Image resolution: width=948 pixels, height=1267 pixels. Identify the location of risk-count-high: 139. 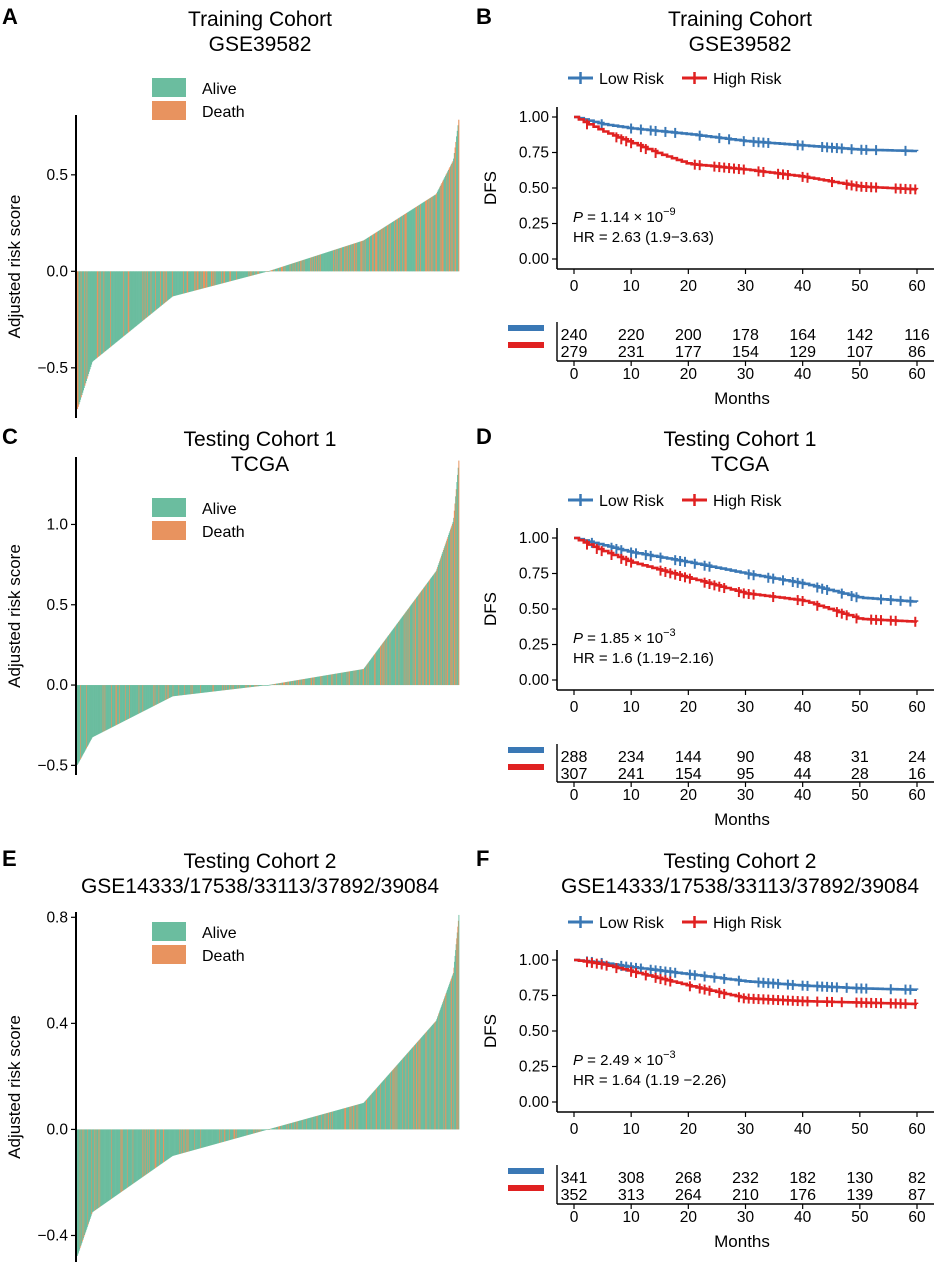
(859, 1195).